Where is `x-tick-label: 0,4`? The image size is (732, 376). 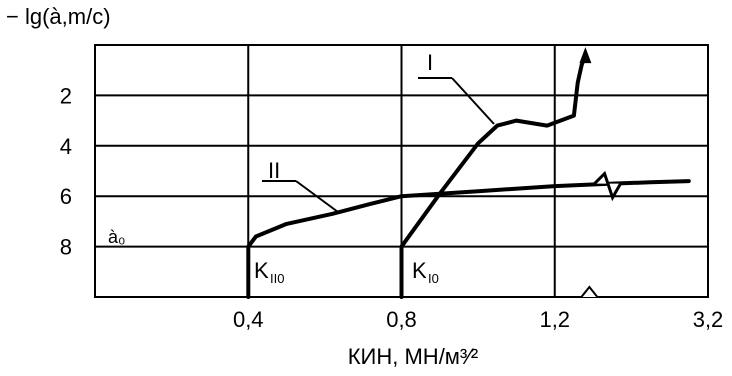 x-tick-label: 0,4 is located at coordinates (248, 319).